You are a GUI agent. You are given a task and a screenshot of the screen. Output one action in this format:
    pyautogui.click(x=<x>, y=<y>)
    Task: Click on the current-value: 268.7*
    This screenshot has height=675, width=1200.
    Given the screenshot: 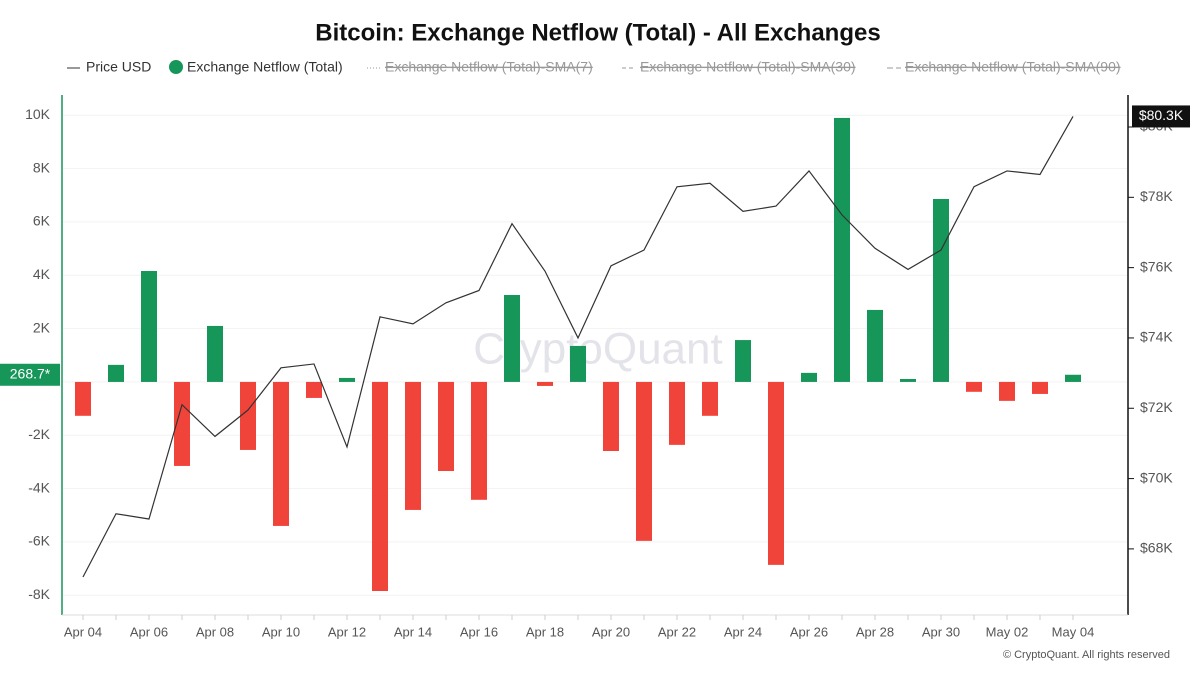 What is the action you would take?
    pyautogui.click(x=30, y=373)
    